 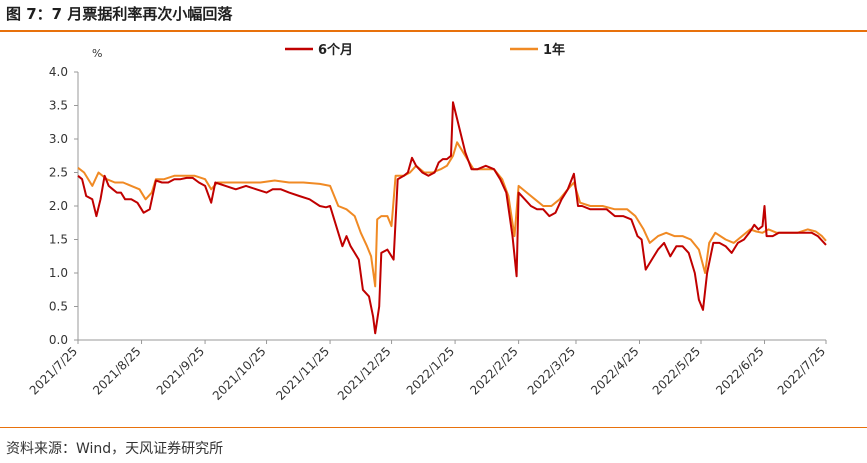 I want to click on y-tick-label: 1.5, so click(x=58, y=240).